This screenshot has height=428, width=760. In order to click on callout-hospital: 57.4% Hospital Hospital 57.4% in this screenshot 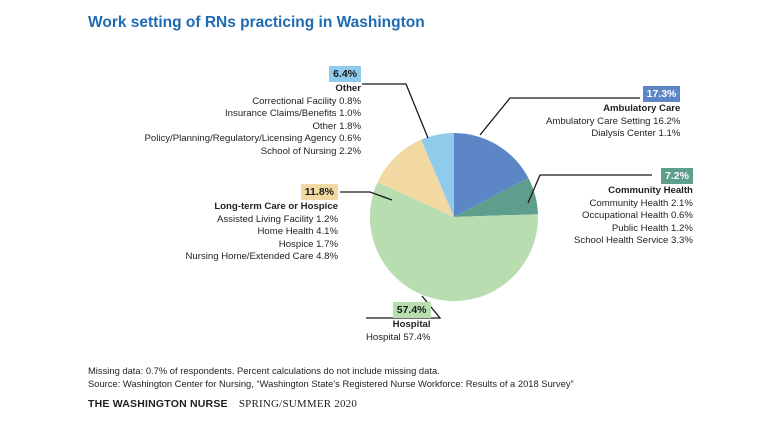, I will do `click(398, 323)`.